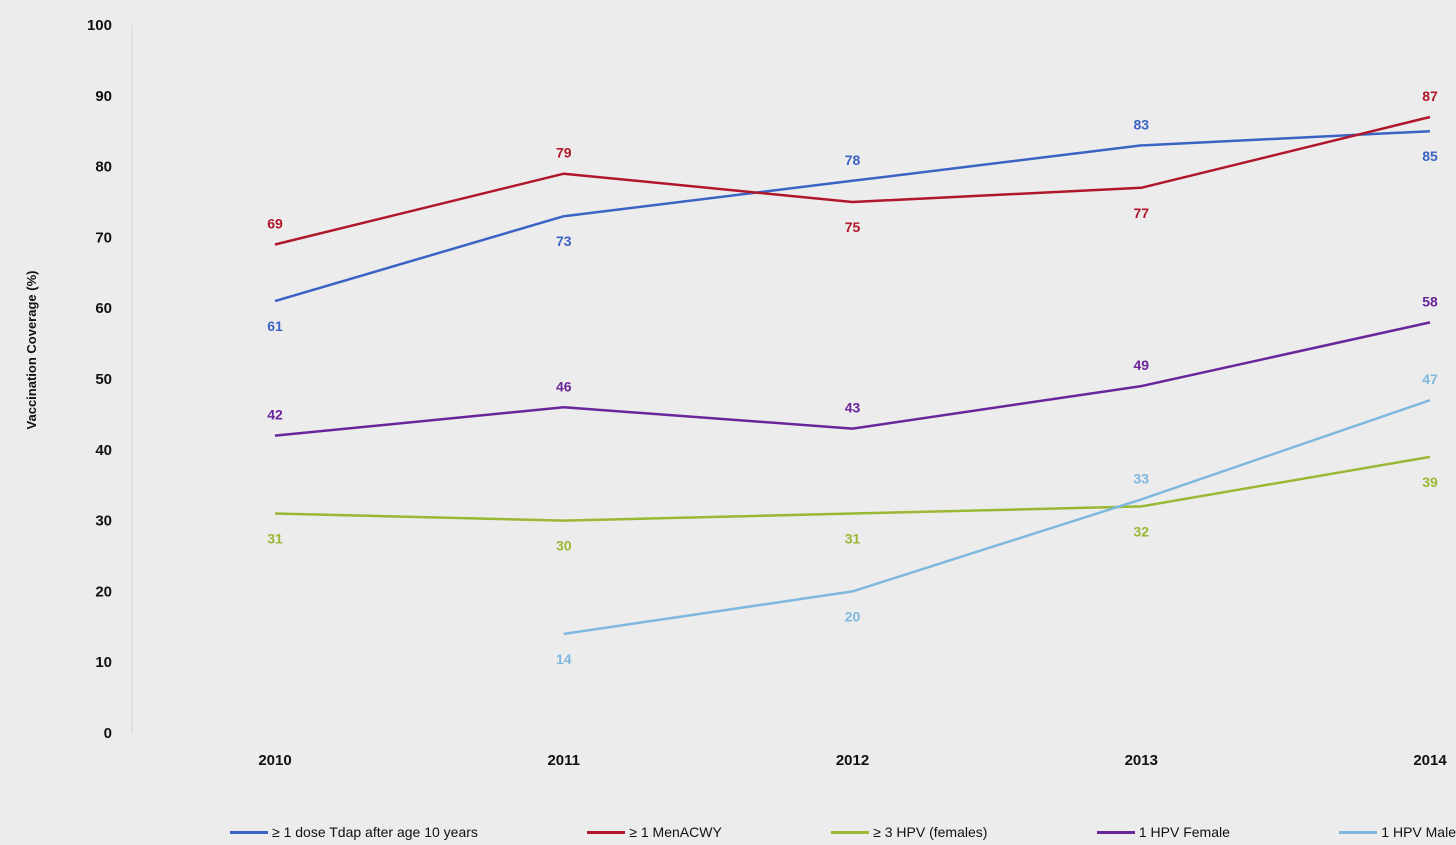 The height and width of the screenshot is (845, 1456). Describe the element at coordinates (1430, 760) in the screenshot. I see `x-tick-label: 2014` at that location.